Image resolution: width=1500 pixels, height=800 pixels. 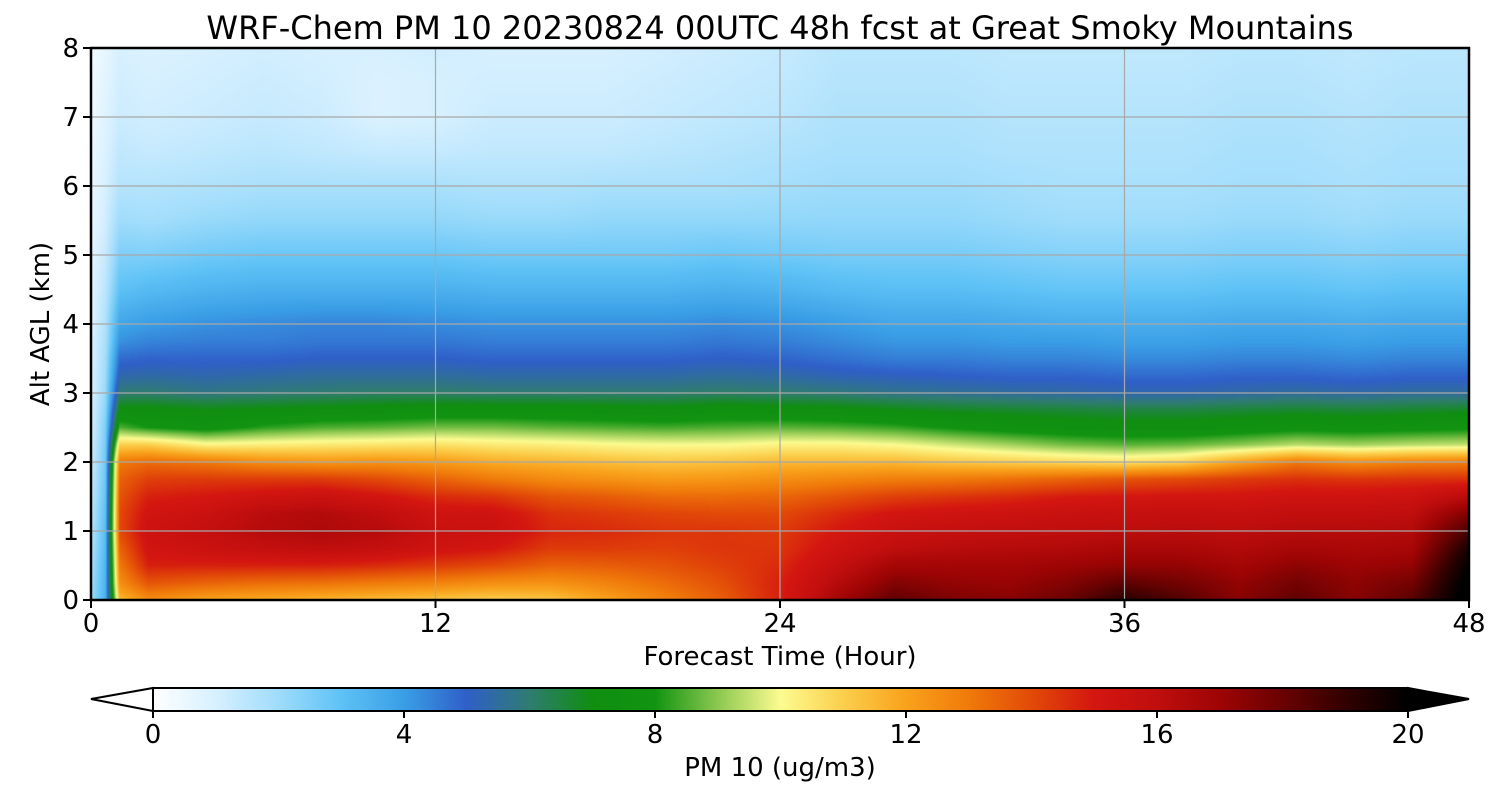 I want to click on y-axis-label: Alt AGL (km), so click(x=41, y=324).